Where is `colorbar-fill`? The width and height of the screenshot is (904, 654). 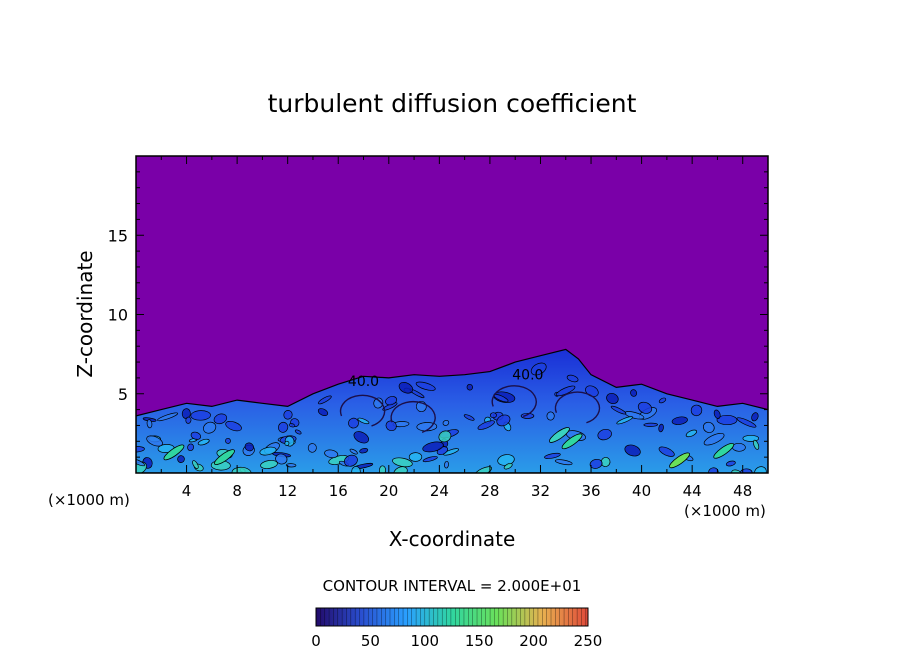
colorbar-fill is located at coordinates (452, 617).